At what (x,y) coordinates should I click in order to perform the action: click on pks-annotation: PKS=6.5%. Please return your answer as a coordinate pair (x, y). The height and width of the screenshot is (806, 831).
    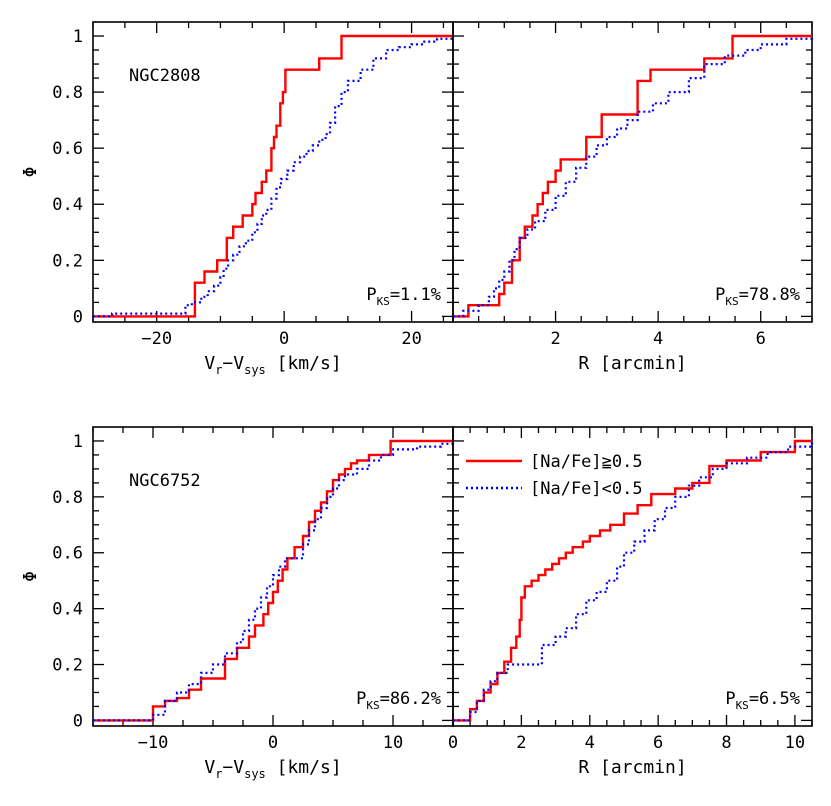
    Looking at the image, I should click on (762, 700).